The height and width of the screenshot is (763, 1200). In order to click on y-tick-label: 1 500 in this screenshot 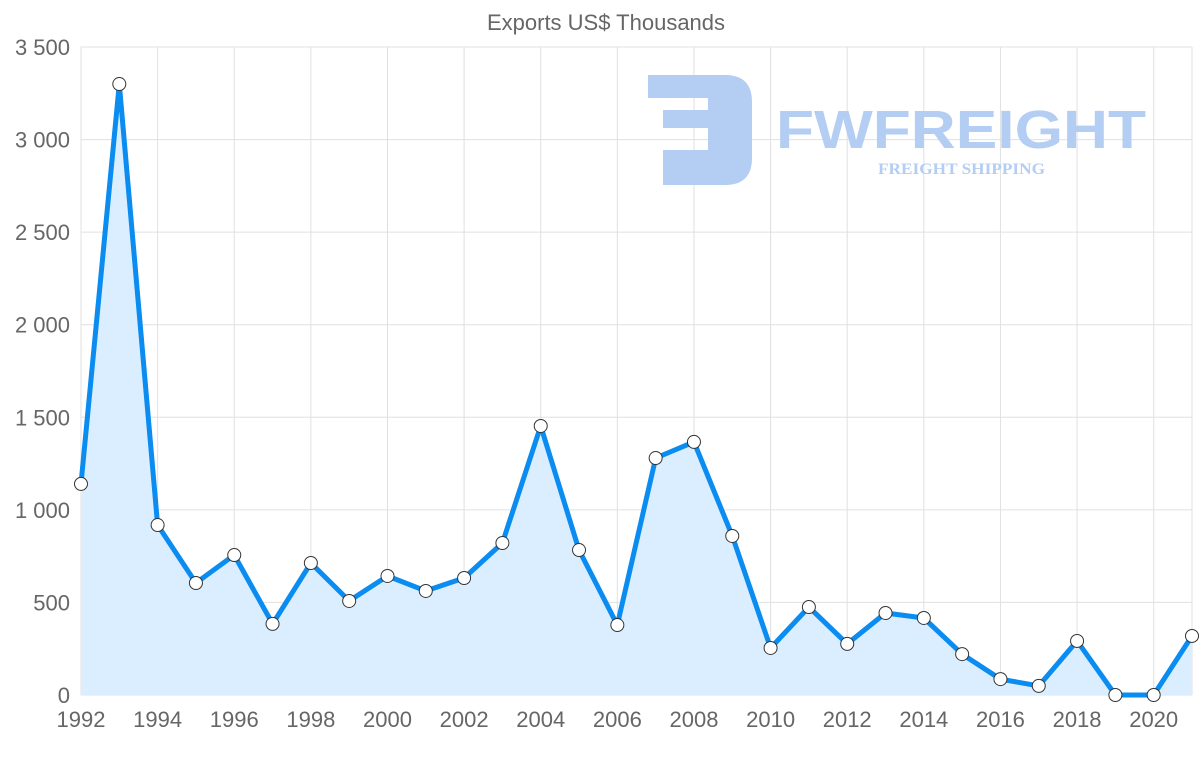, I will do `click(42, 417)`.